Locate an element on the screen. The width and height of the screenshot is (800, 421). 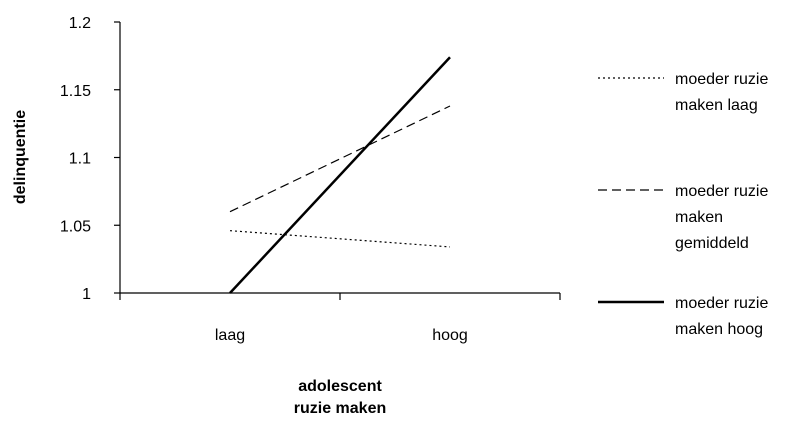
y-axis-title: delinquentie is located at coordinates (20, 157).